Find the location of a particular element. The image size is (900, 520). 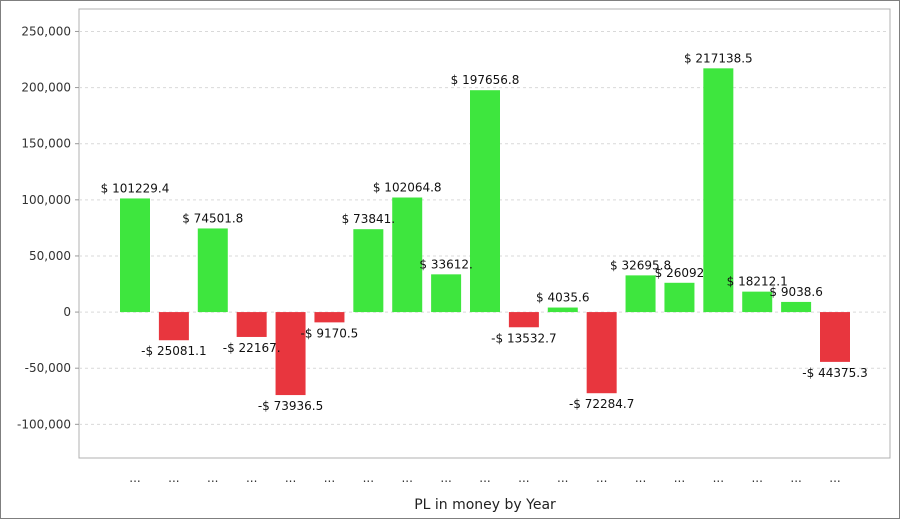

data-label: $ 217138.5 is located at coordinates (718, 58).